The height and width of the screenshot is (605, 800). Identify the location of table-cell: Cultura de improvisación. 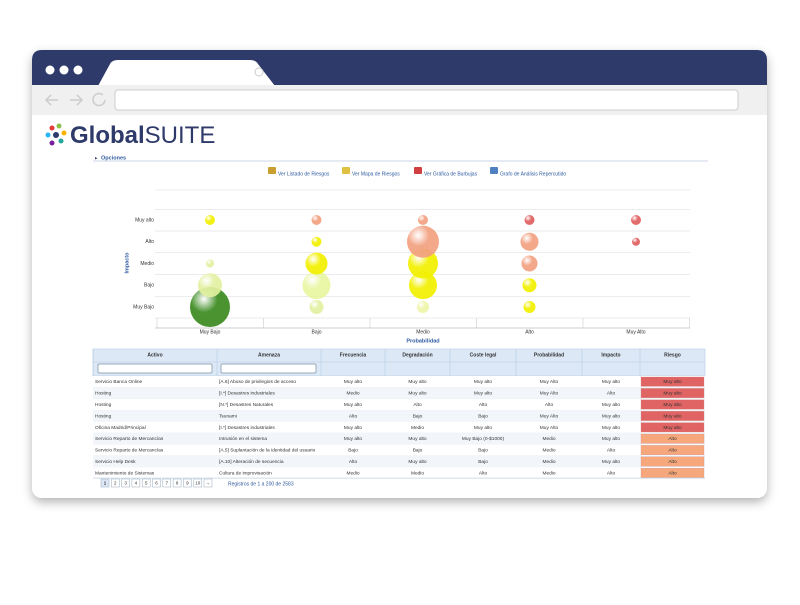
(245, 473).